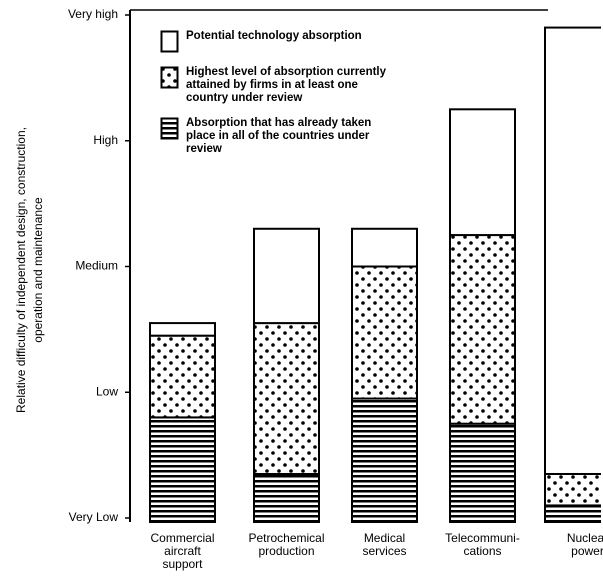 The image size is (603, 579). What do you see at coordinates (286, 551) in the screenshot?
I see `x-tick-label: production` at bounding box center [286, 551].